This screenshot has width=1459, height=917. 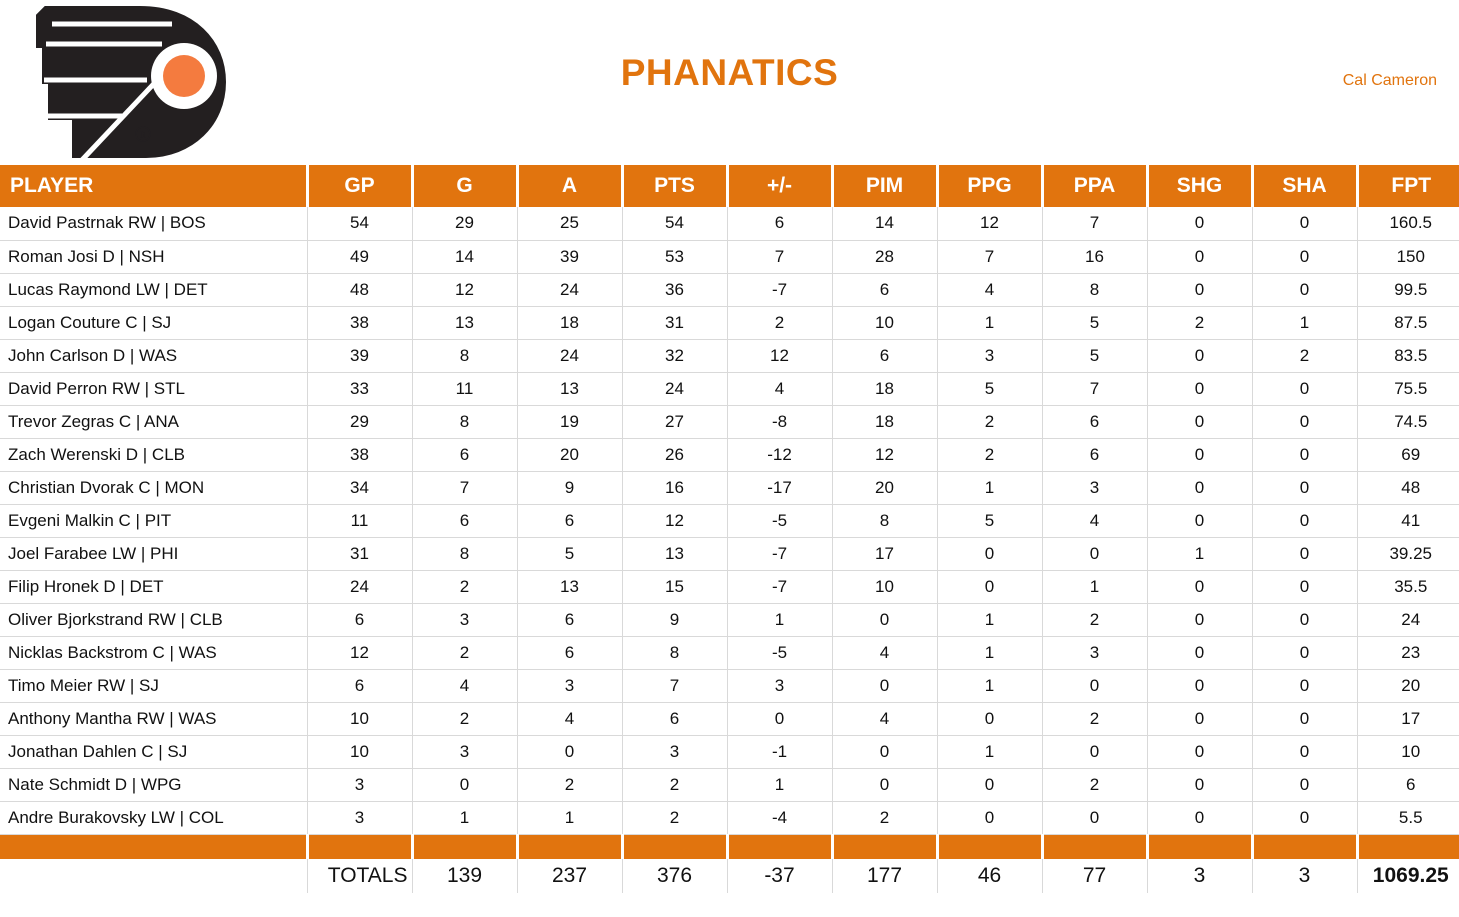 I want to click on table-row: Joel Farabee LW | PHI 31 8 5 13 -7 17 0 0 1 0 39.25, so click(x=729, y=554).